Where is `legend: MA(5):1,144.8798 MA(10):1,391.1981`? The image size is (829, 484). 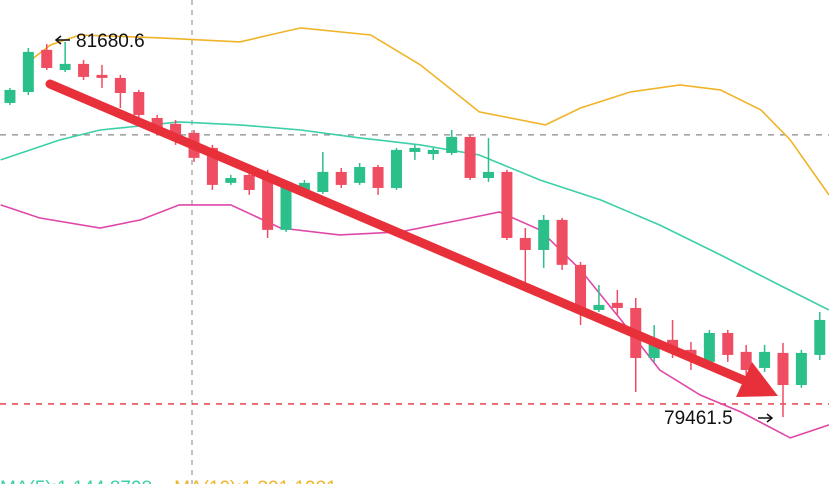
legend: MA(5):1,144.8798 MA(10):1,391.1981 is located at coordinates (168, 481).